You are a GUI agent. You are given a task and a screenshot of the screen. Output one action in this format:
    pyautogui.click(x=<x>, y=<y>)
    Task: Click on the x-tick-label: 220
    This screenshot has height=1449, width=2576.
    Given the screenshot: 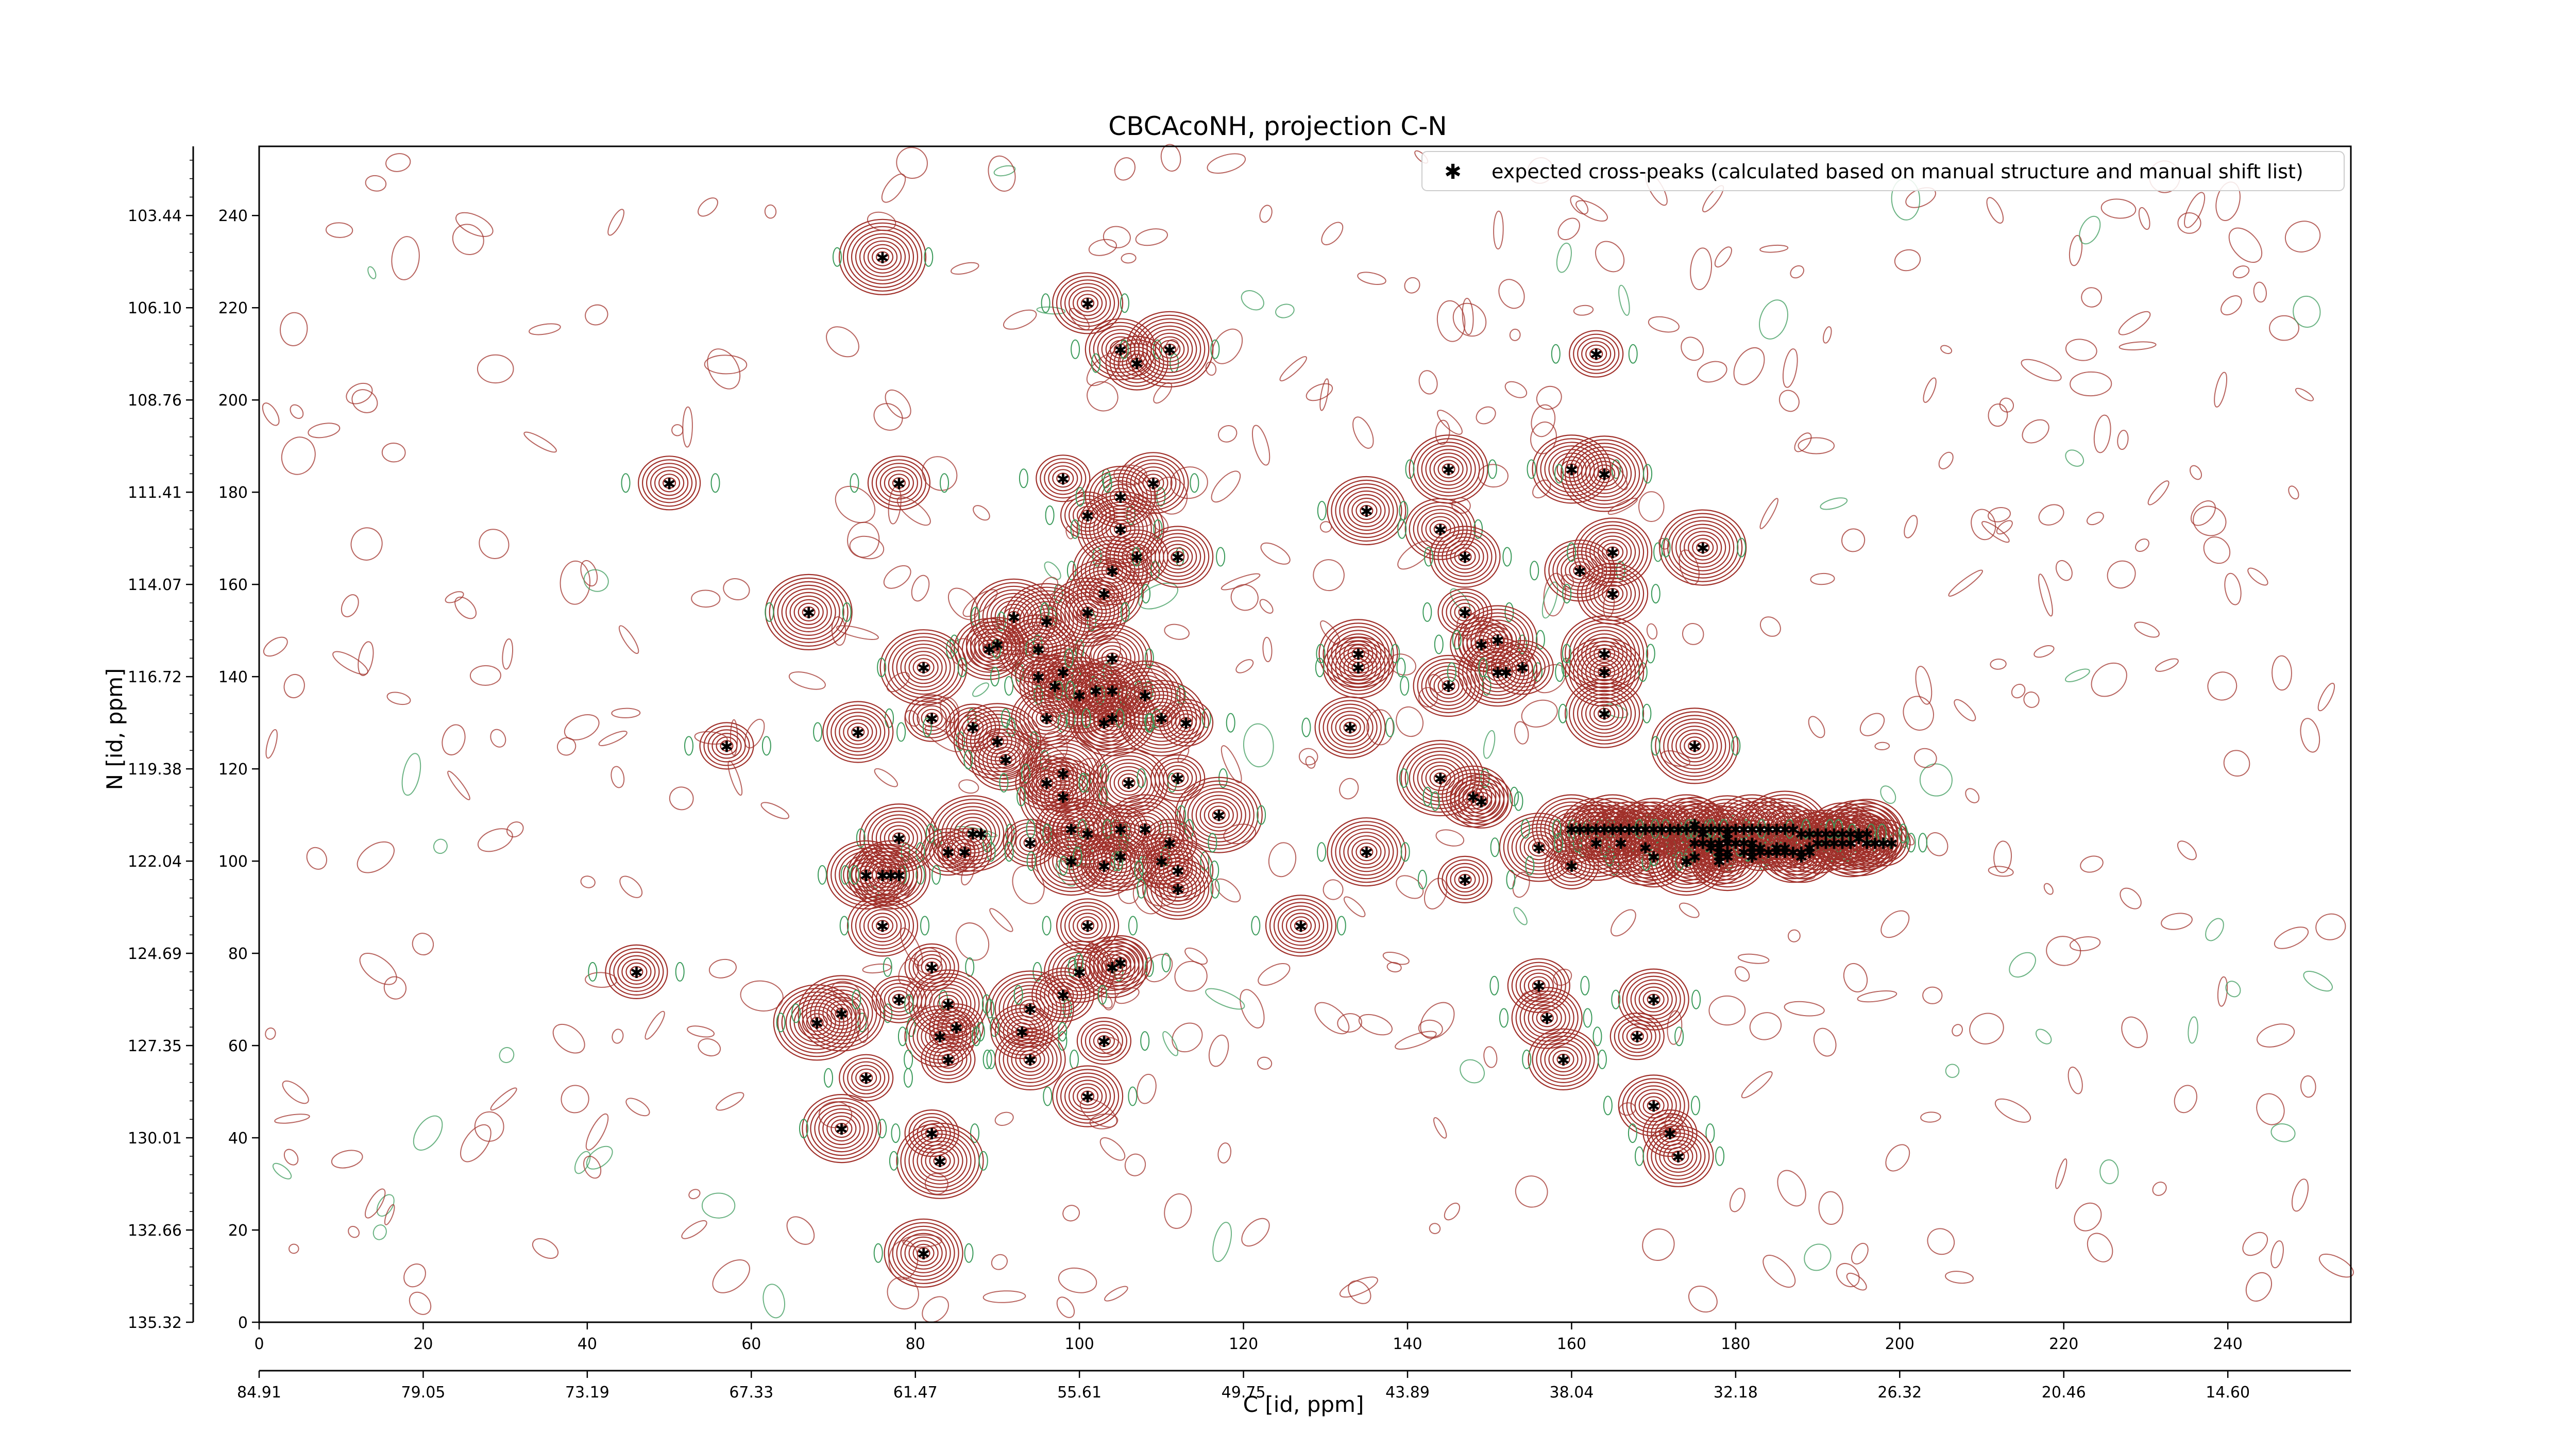 What is the action you would take?
    pyautogui.click(x=2063, y=1344)
    